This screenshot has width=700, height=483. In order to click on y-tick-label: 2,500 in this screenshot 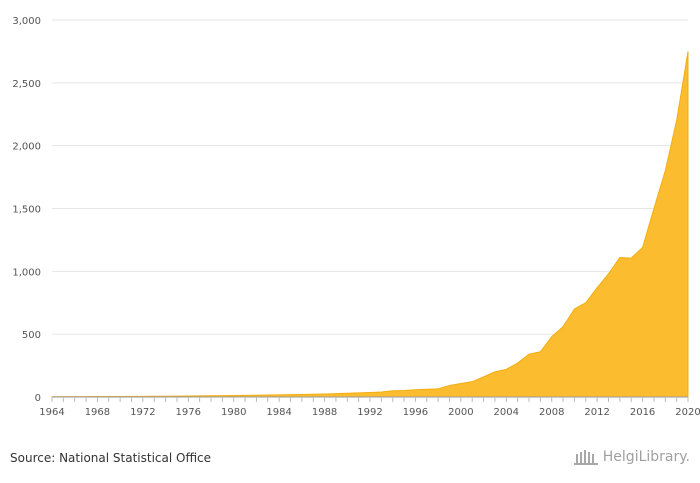, I will do `click(26, 84)`.